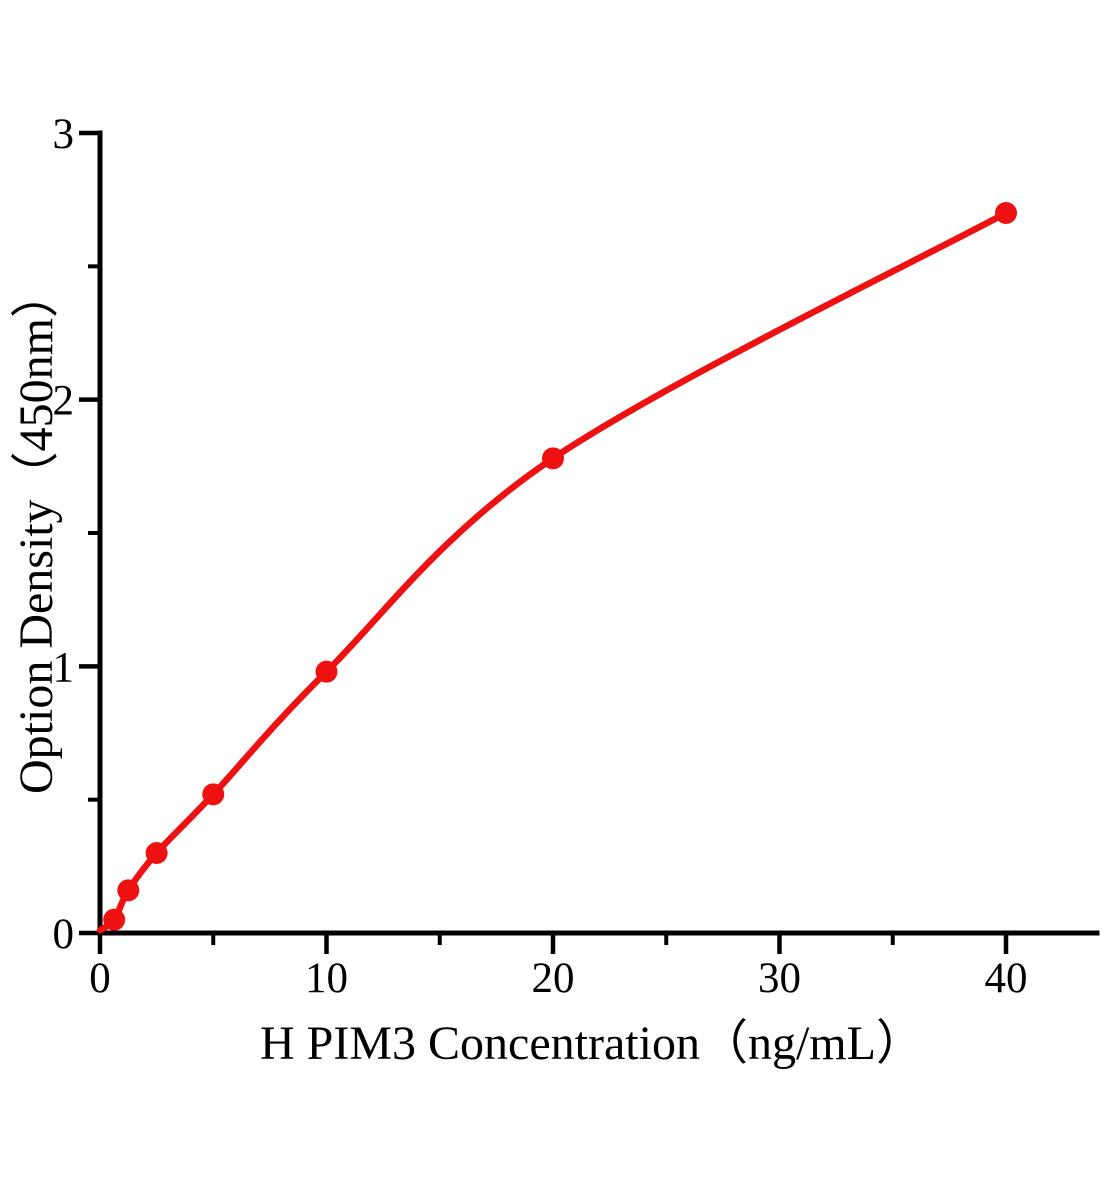 The width and height of the screenshot is (1104, 1200). I want to click on y-tick-label: 1, so click(64, 667).